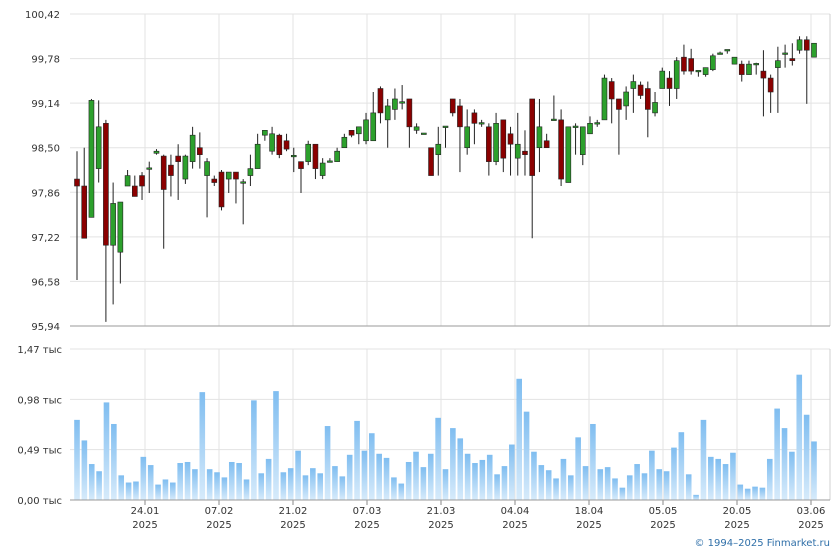  Describe the element at coordinates (45, 282) in the screenshot. I see `price-tick-label: 96,58` at that location.